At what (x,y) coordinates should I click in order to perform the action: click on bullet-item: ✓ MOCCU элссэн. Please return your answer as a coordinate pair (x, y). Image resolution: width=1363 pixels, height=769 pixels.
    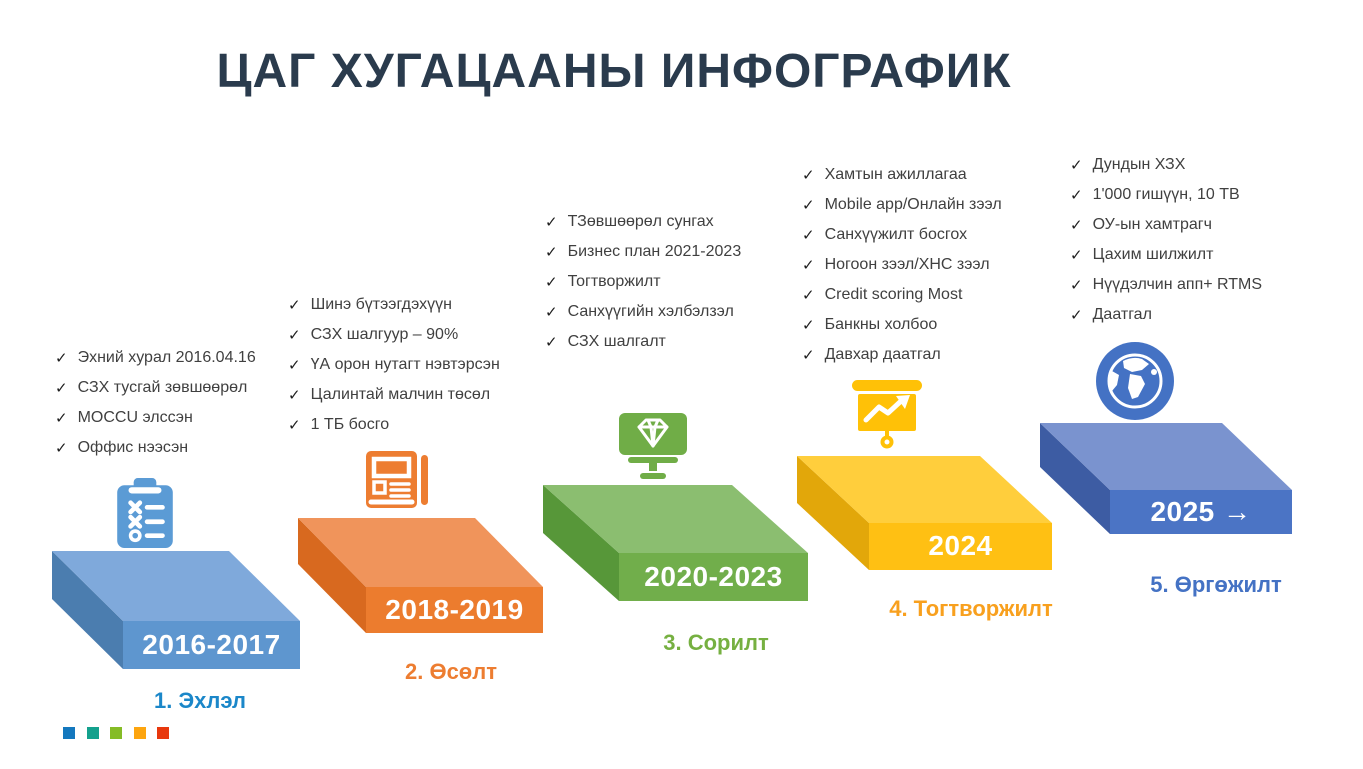
    Looking at the image, I should click on (155, 418).